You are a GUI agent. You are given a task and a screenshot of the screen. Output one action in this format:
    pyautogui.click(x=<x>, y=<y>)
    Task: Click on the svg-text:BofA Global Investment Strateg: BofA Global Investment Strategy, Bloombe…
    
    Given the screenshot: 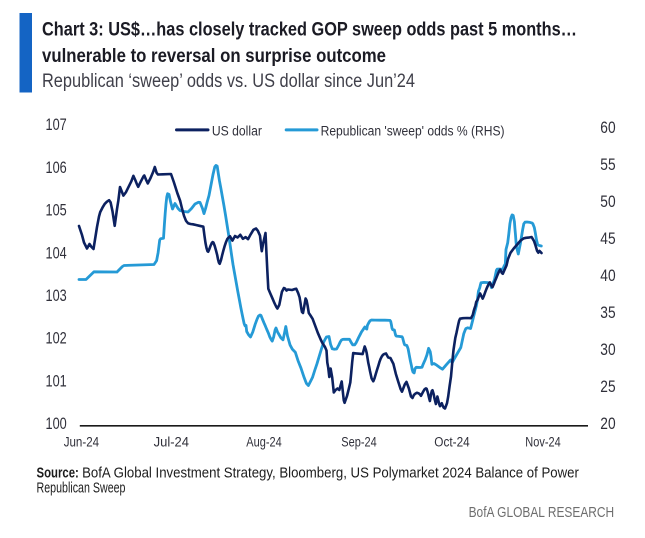 What is the action you would take?
    pyautogui.click(x=330, y=474)
    